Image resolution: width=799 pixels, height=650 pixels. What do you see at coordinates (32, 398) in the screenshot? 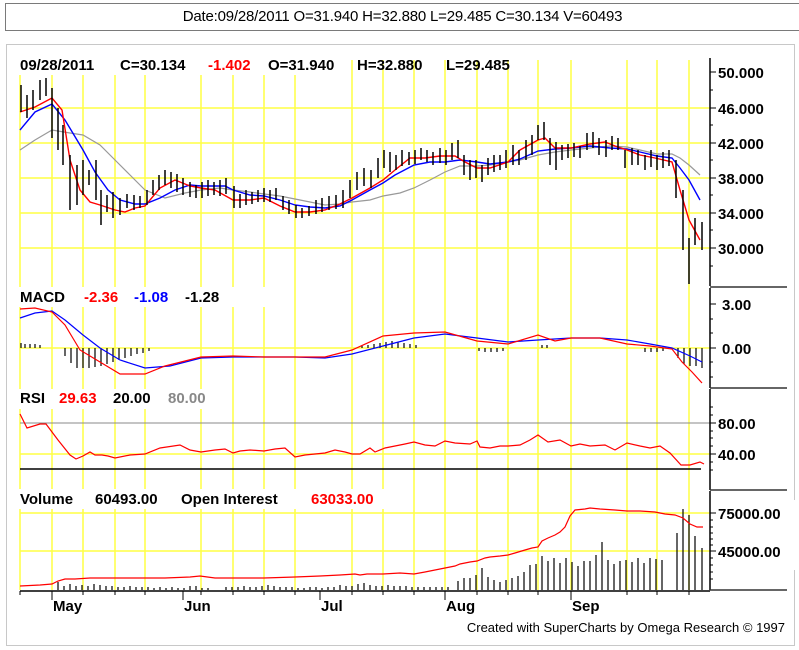
I see `rsi-title: RSI` at bounding box center [32, 398].